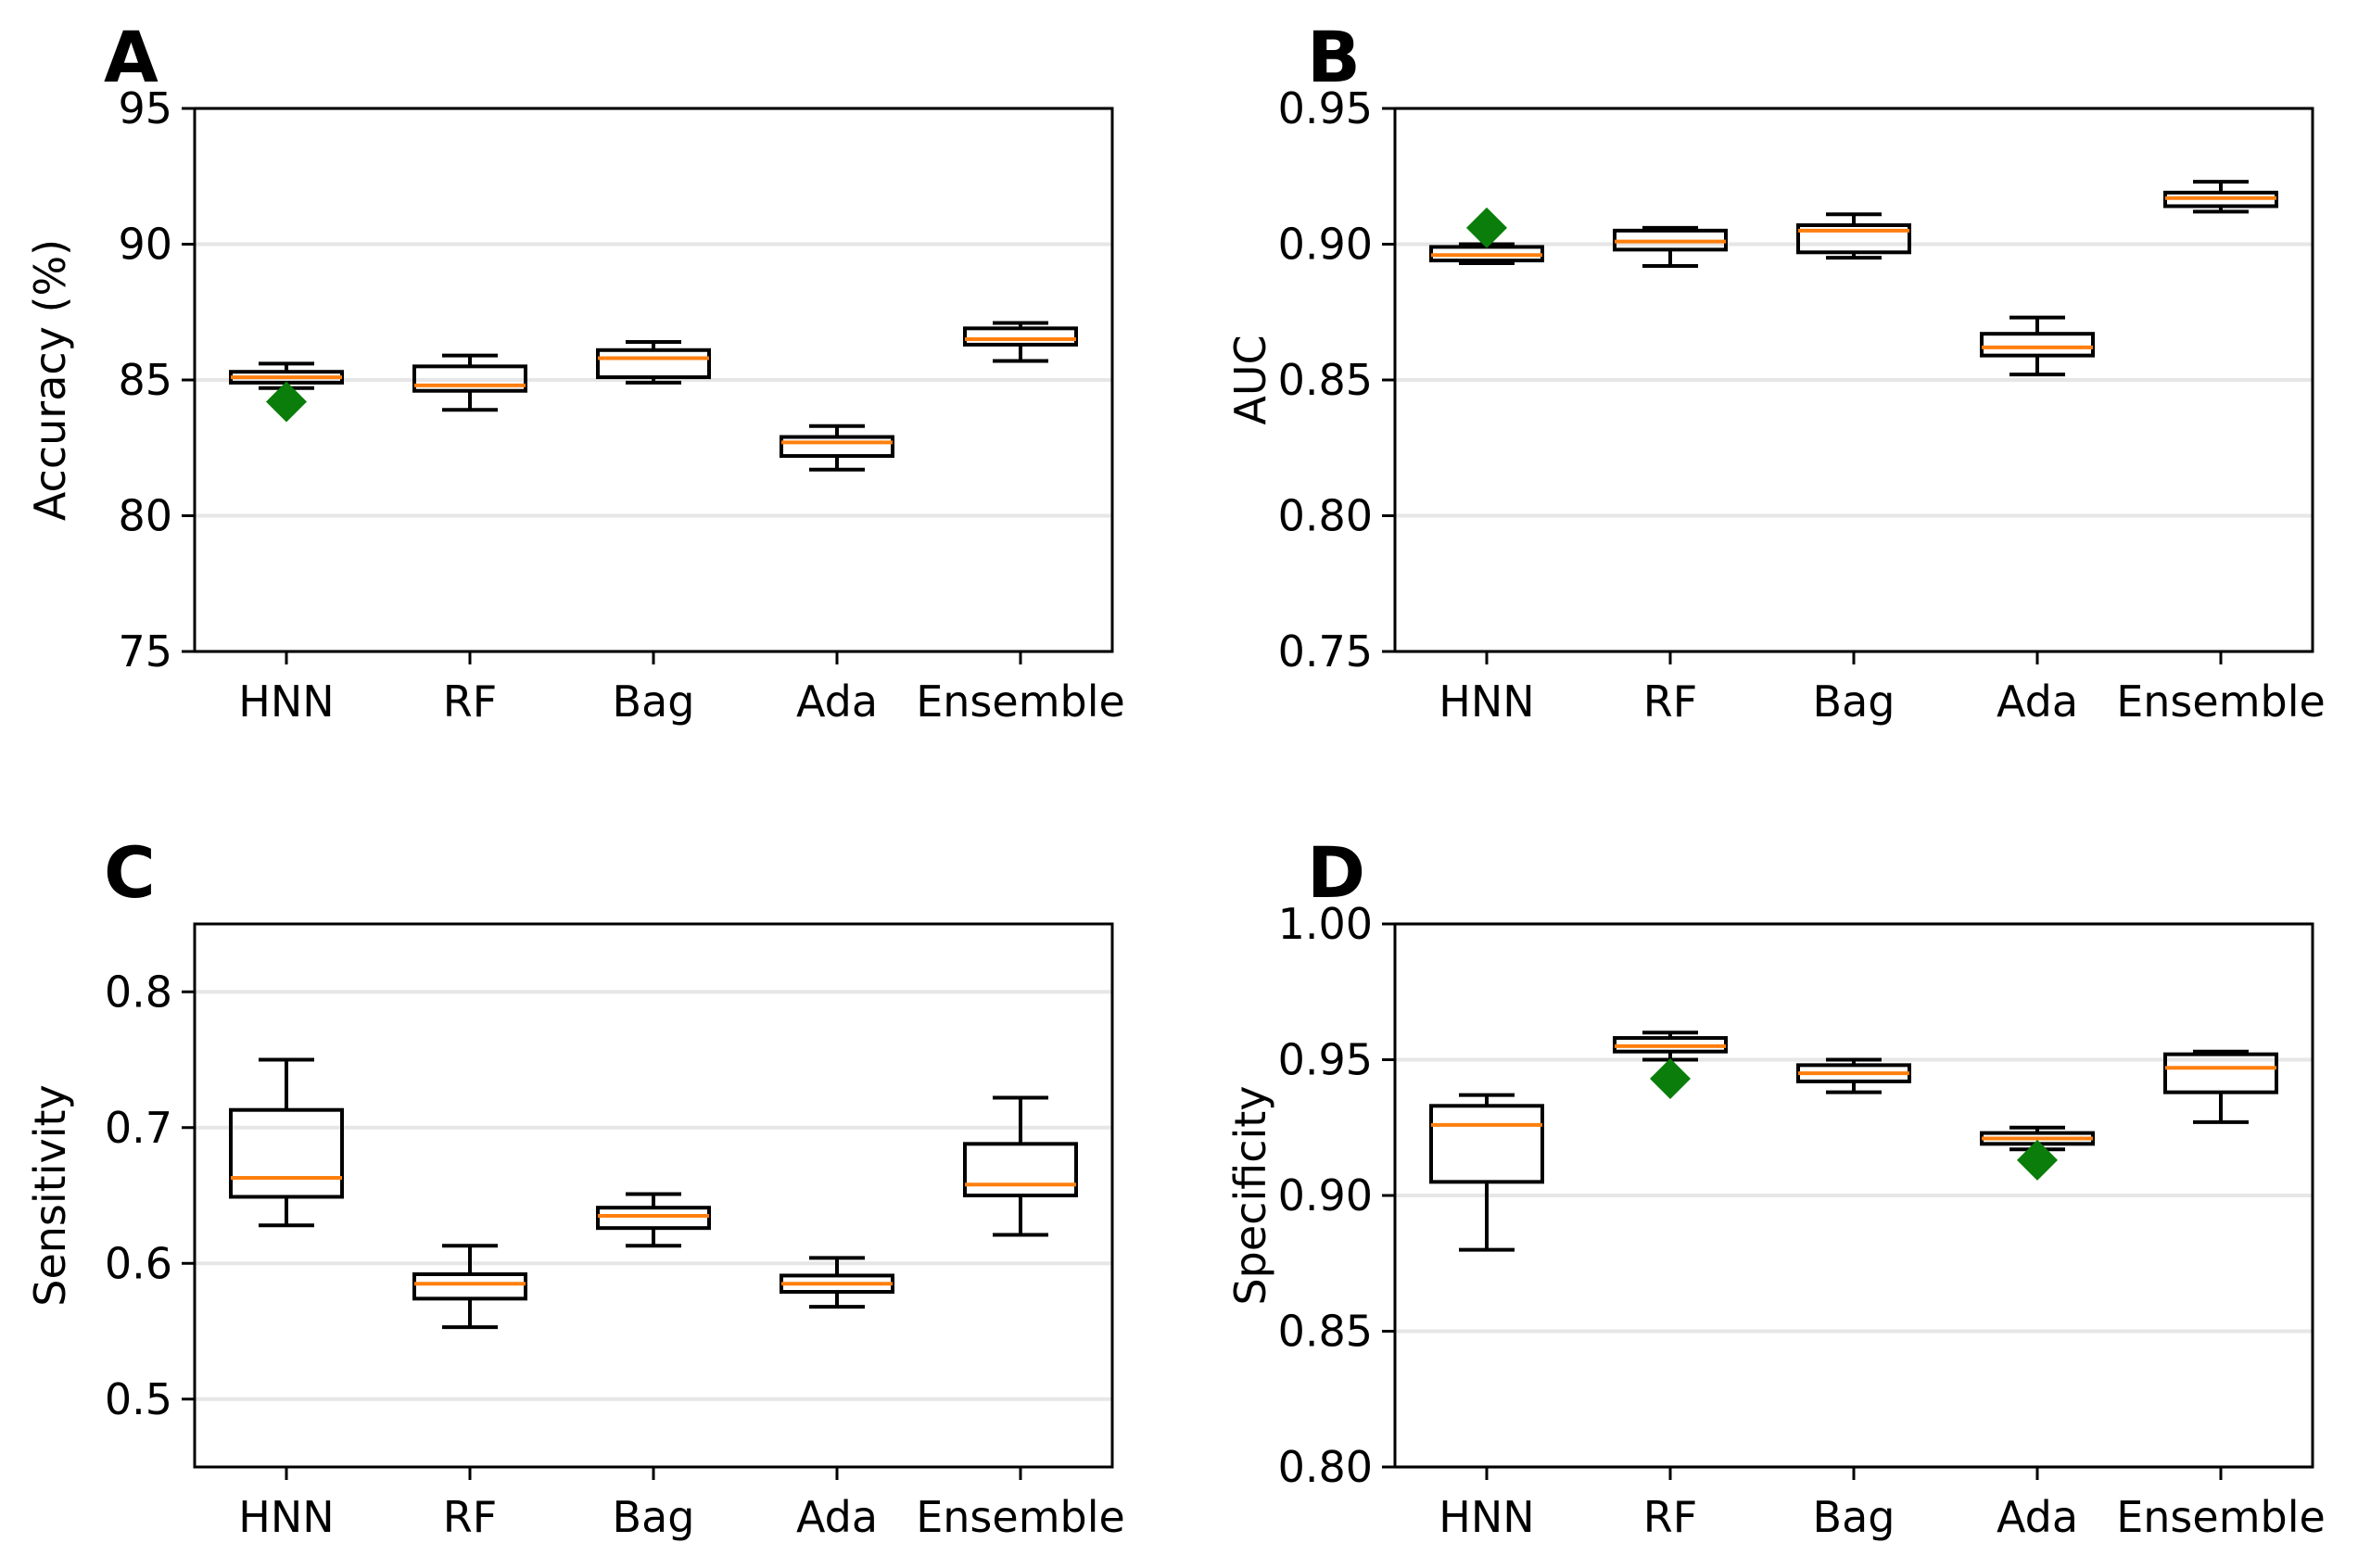  What do you see at coordinates (131, 57) in the screenshot?
I see `panel-letter: A` at bounding box center [131, 57].